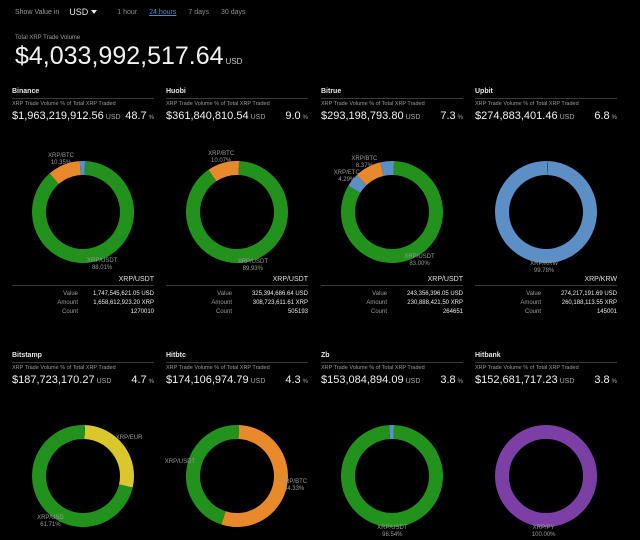 Image resolution: width=640 pixels, height=540 pixels. I want to click on currency-select: USD, so click(83, 12).